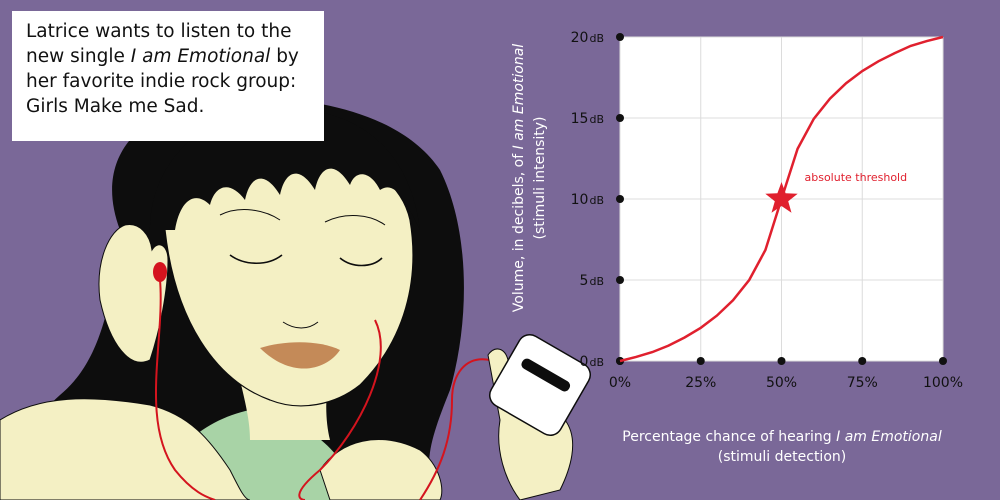 The height and width of the screenshot is (500, 1000). Describe the element at coordinates (596, 119) in the screenshot. I see `y-tick-unit-3: dB` at that location.